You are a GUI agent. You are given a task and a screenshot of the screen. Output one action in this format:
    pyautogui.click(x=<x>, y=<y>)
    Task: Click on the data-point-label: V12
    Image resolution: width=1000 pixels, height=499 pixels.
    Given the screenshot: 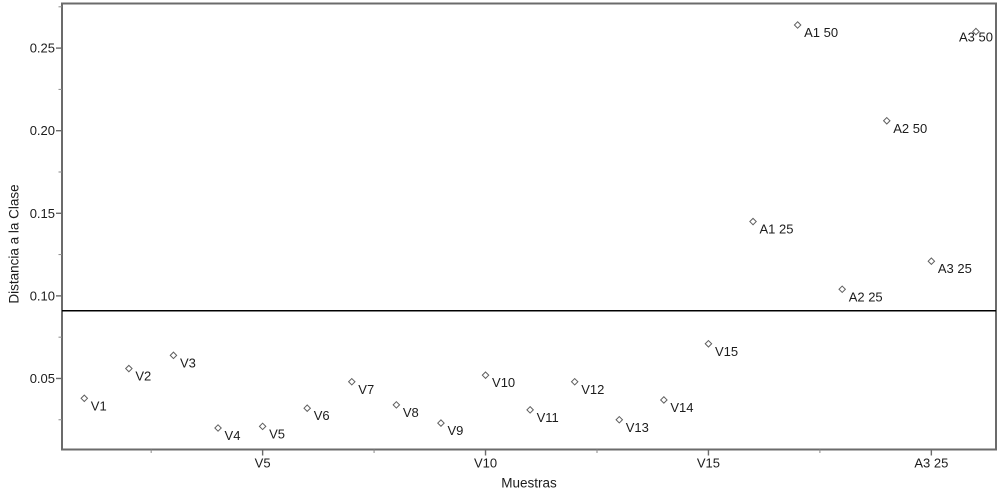 What is the action you would take?
    pyautogui.click(x=592, y=389)
    